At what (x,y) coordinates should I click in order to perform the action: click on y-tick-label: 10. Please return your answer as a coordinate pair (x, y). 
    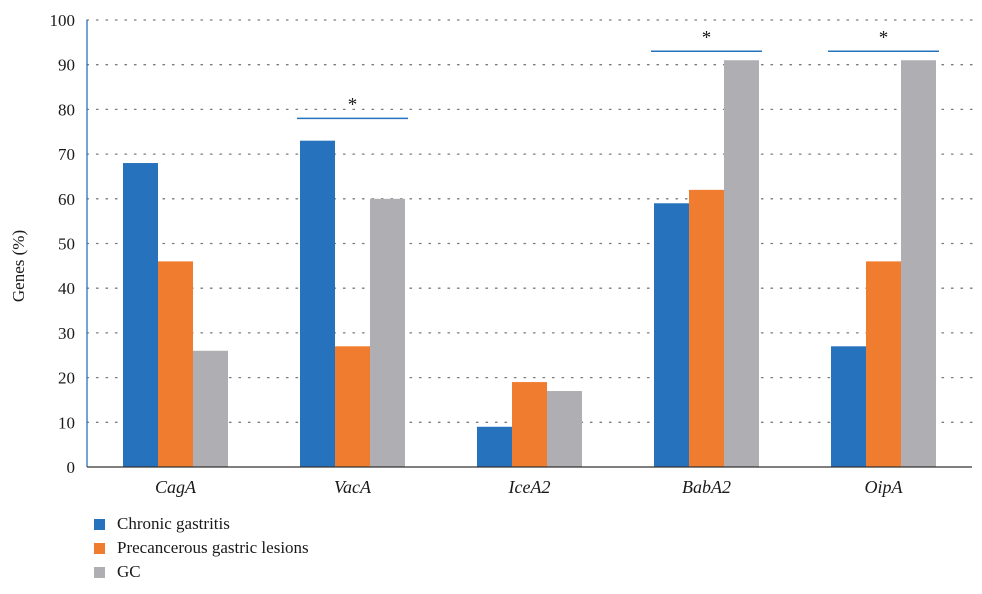
    Looking at the image, I should click on (66, 422).